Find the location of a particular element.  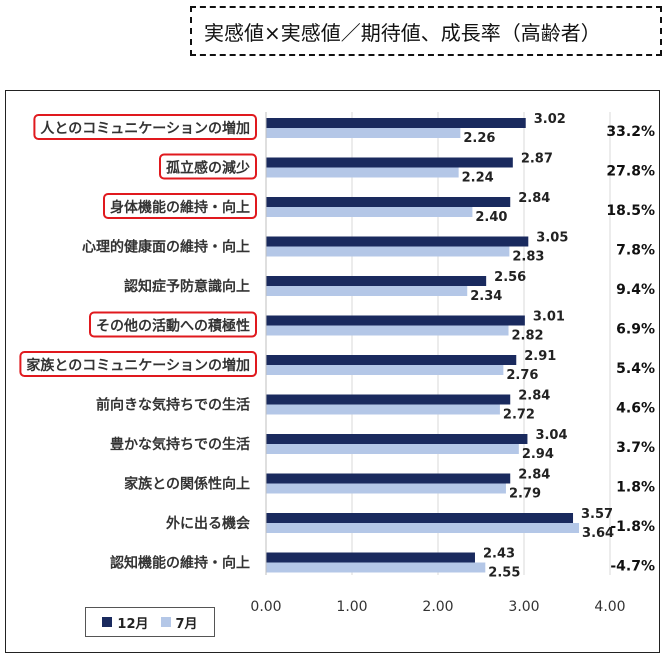

value-label-7: 2.26 is located at coordinates (479, 138).